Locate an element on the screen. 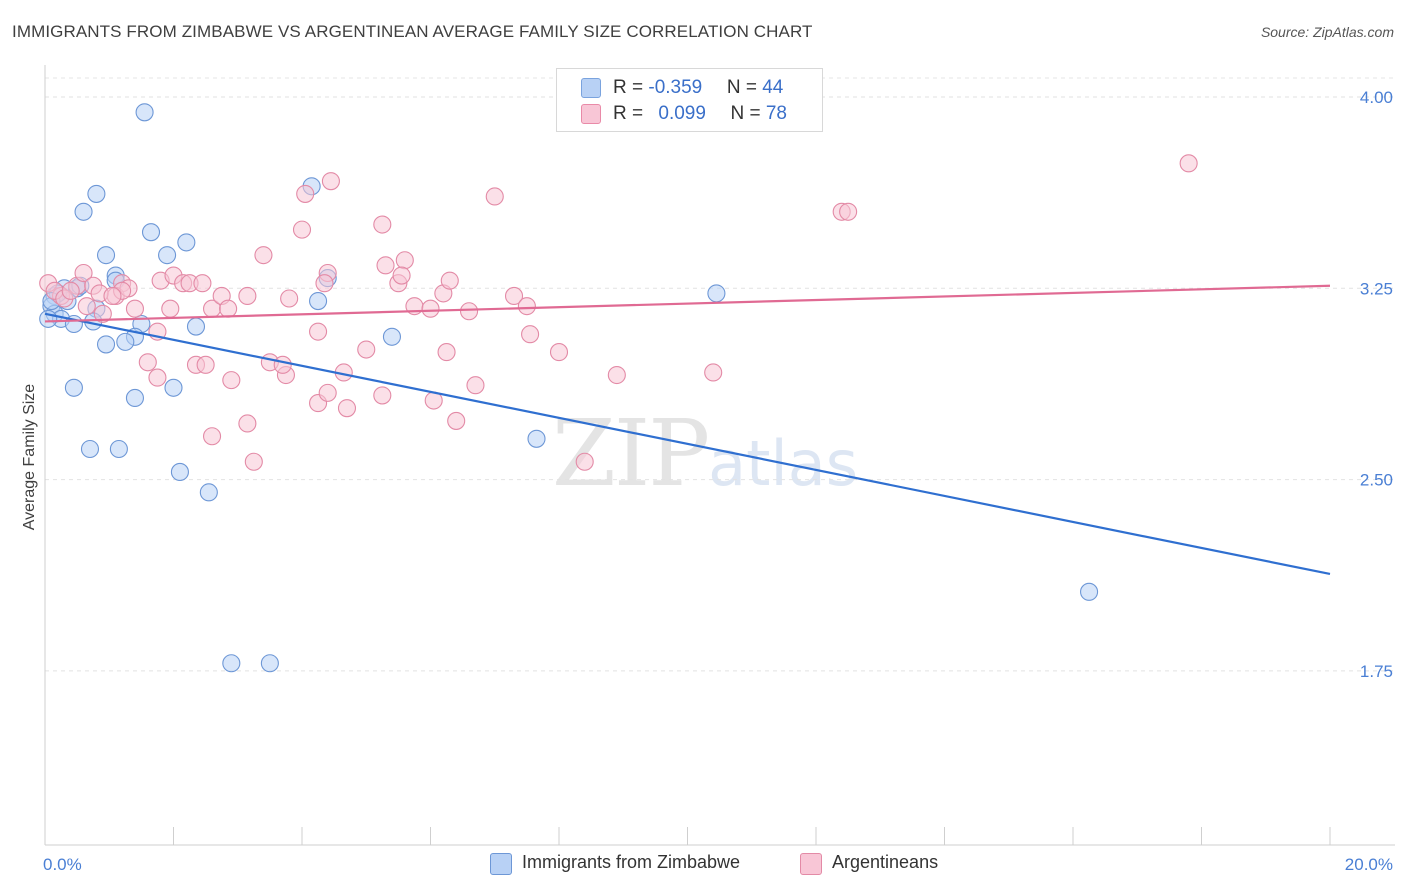  legend-r-value: 0.099 is located at coordinates (682, 113).